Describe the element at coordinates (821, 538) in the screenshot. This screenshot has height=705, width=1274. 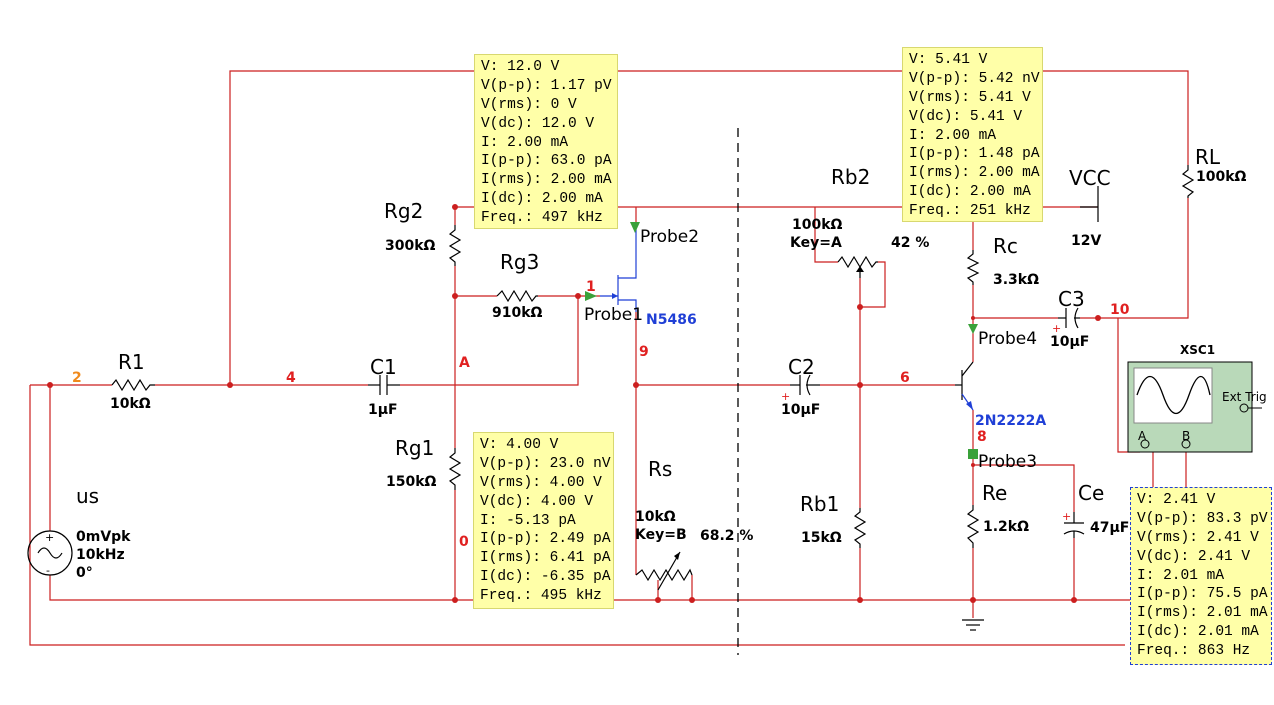
I see `rb1-value: 15kΩ` at that location.